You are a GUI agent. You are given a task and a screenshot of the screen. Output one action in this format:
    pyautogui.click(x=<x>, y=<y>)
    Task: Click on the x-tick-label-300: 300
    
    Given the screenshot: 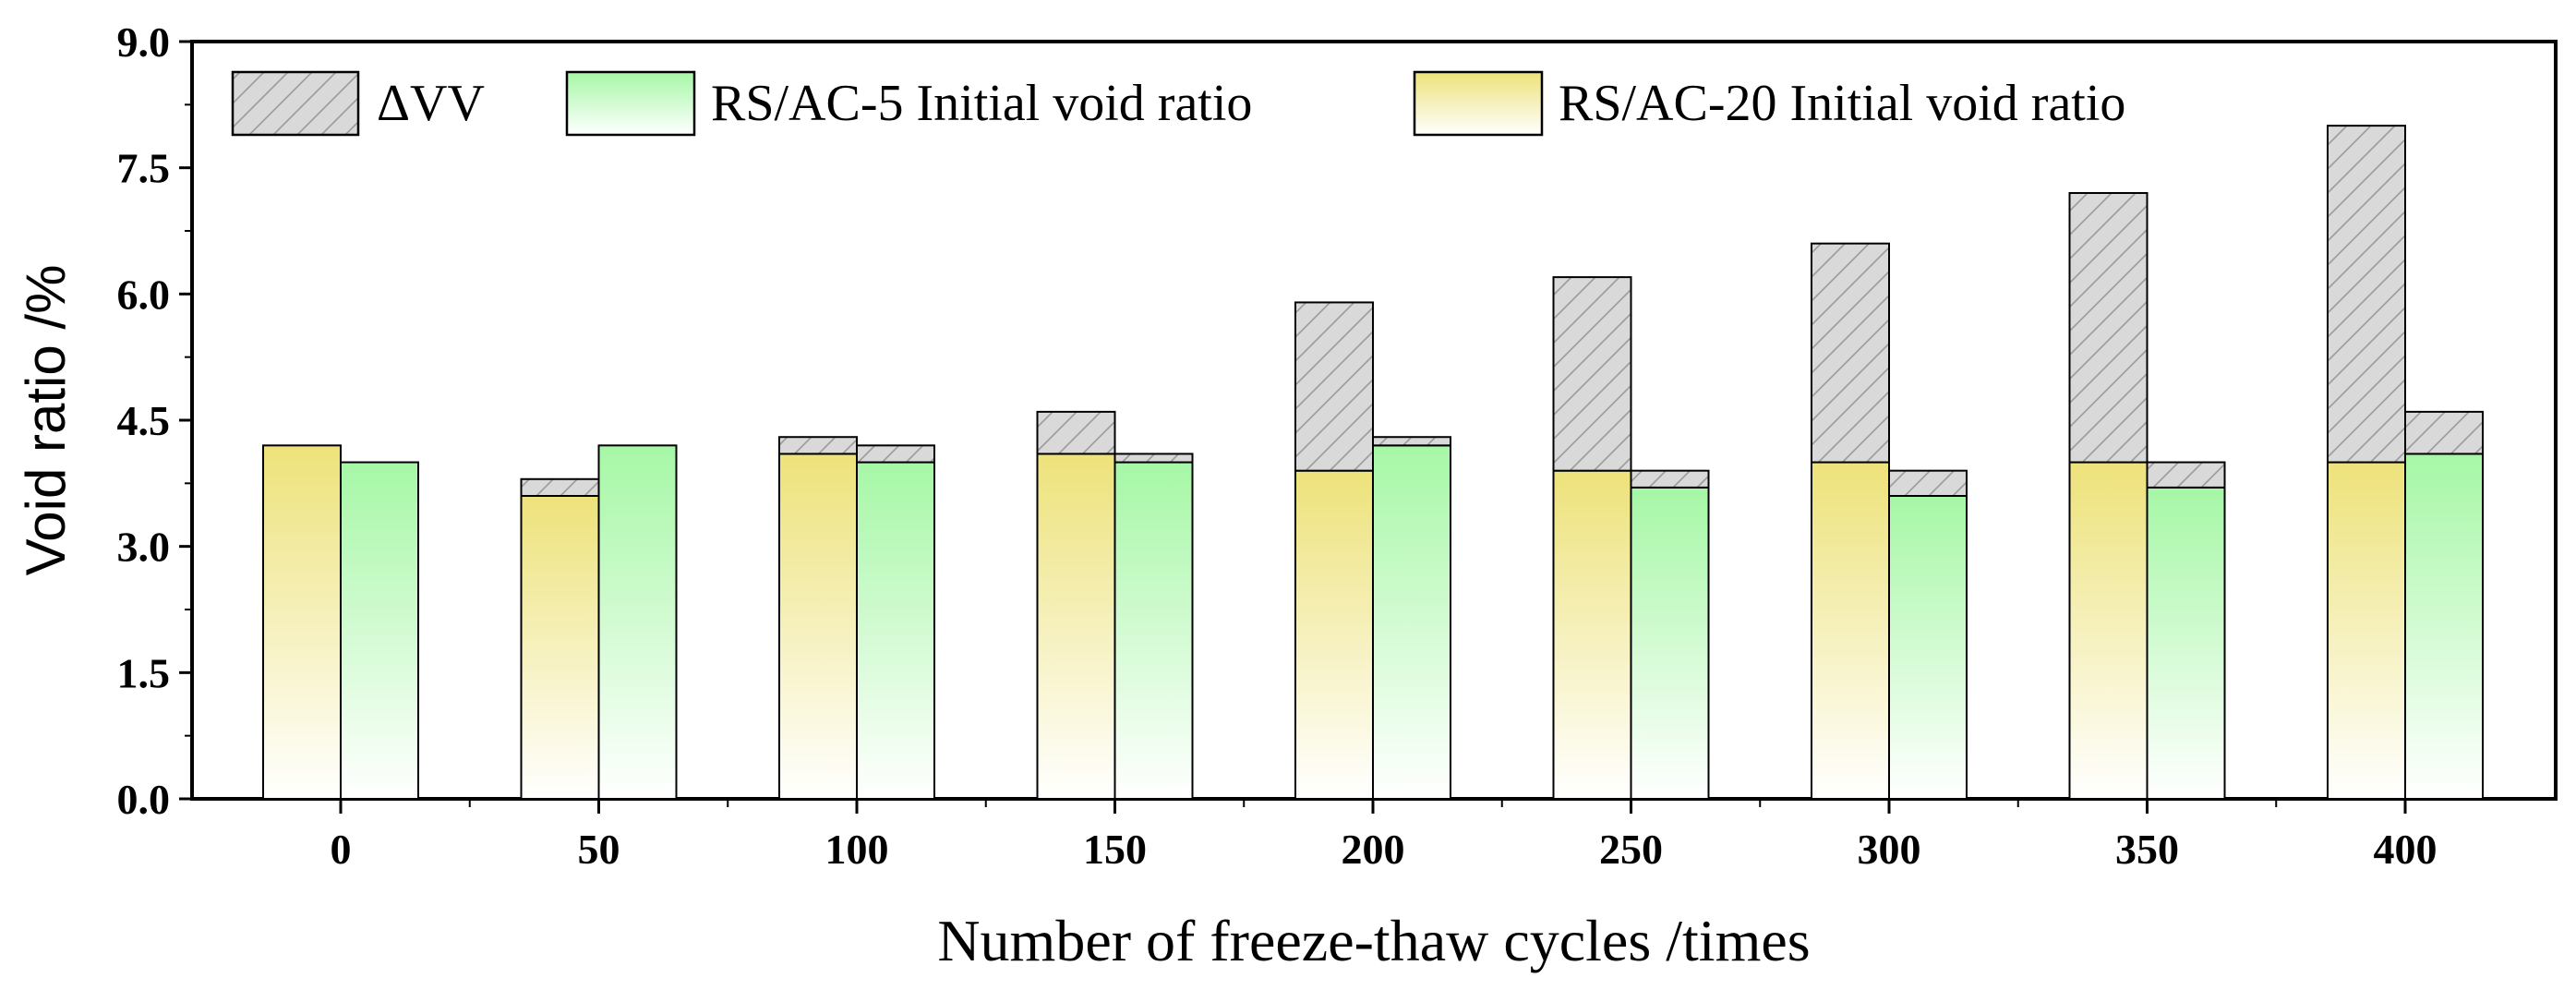 What is the action you would take?
    pyautogui.click(x=1889, y=849)
    